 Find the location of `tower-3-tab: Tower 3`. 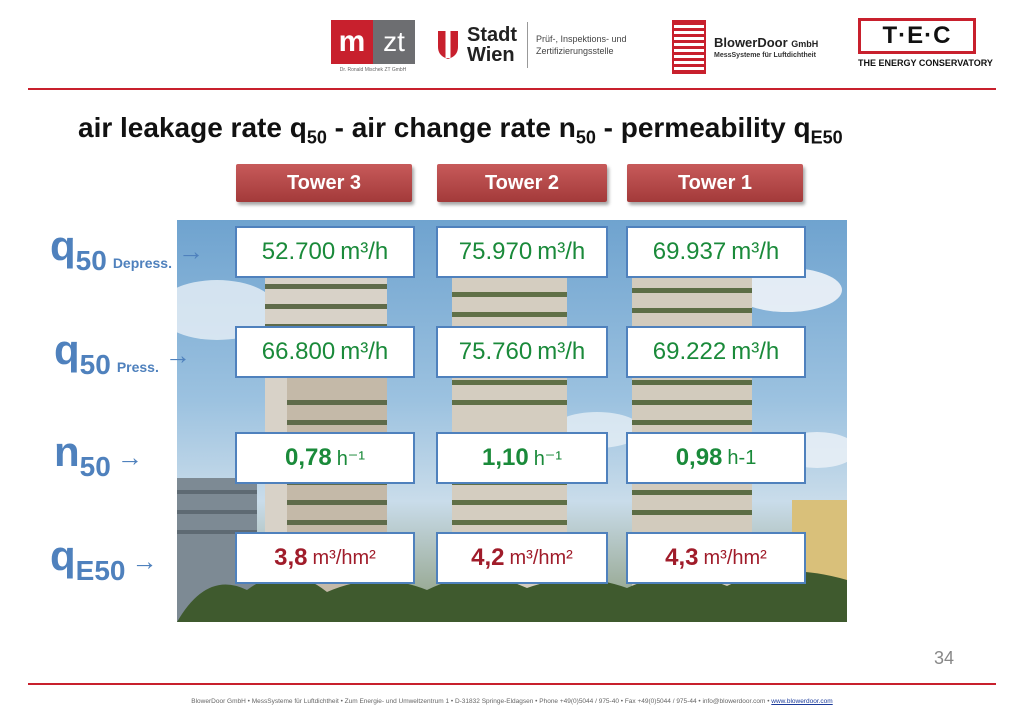

tower-3-tab: Tower 3 is located at coordinates (324, 183).